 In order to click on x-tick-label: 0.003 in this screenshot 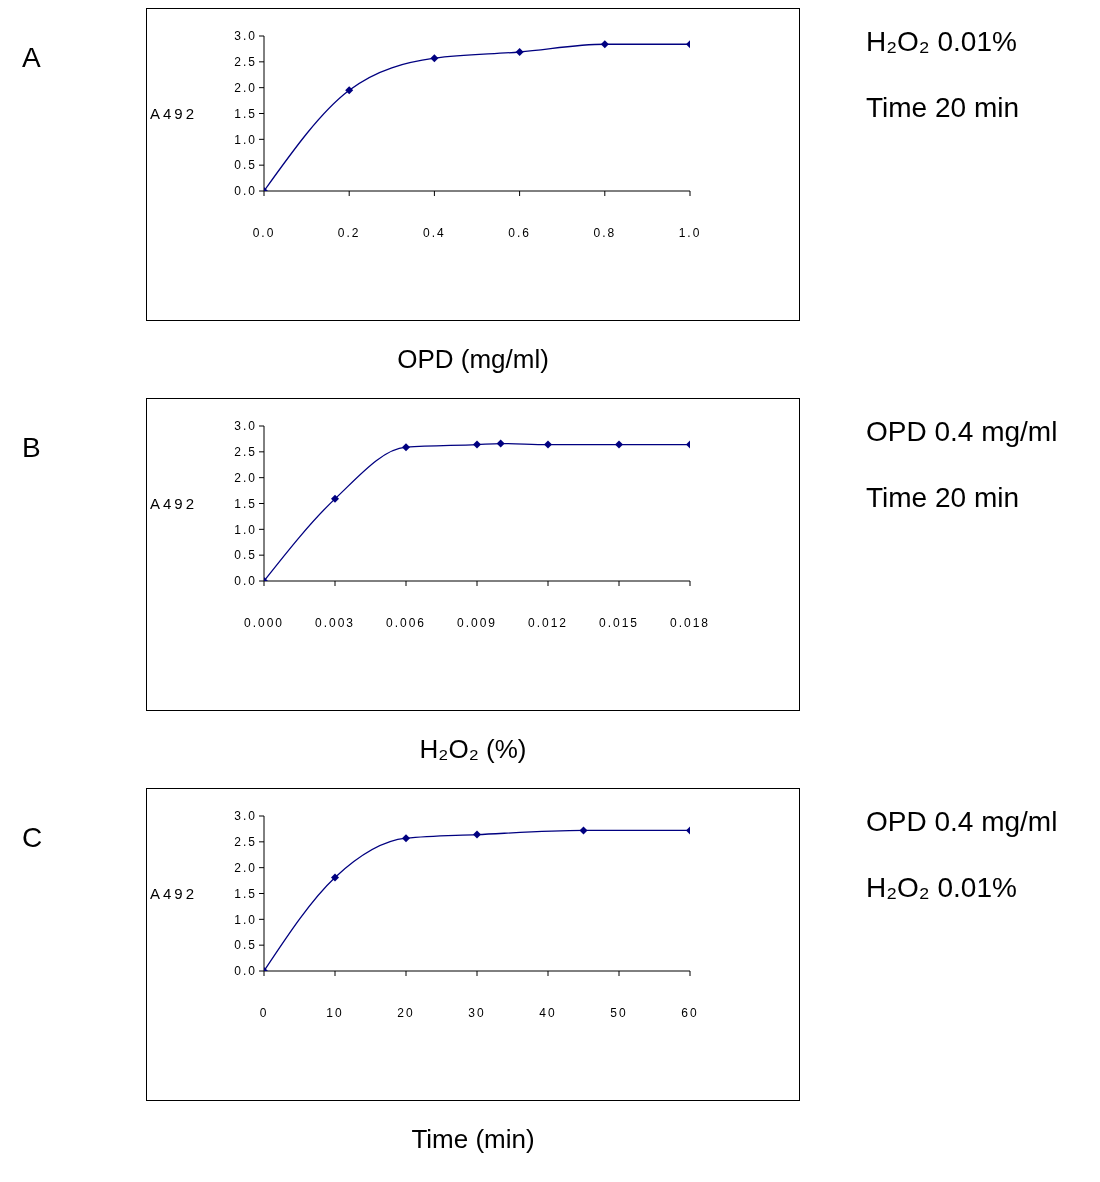, I will do `click(335, 622)`.